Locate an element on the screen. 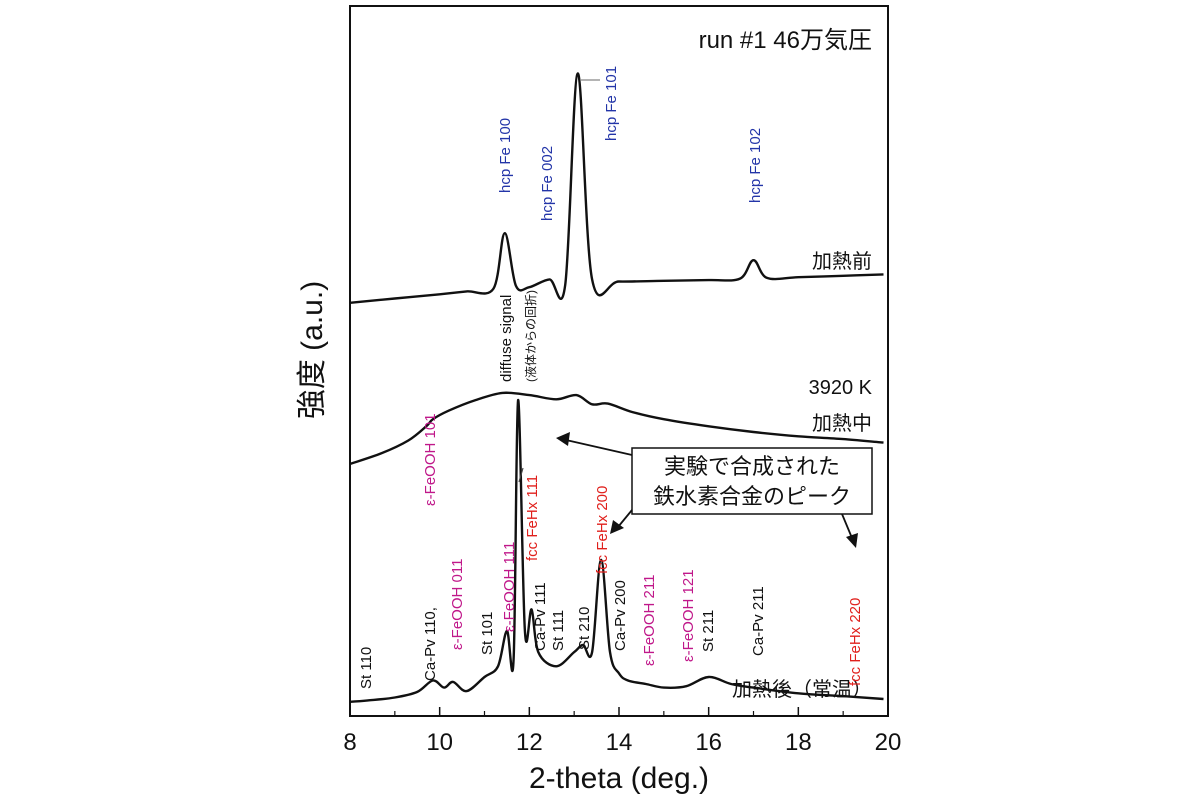 This screenshot has width=1200, height=800. peak-label: St 210 is located at coordinates (584, 628).